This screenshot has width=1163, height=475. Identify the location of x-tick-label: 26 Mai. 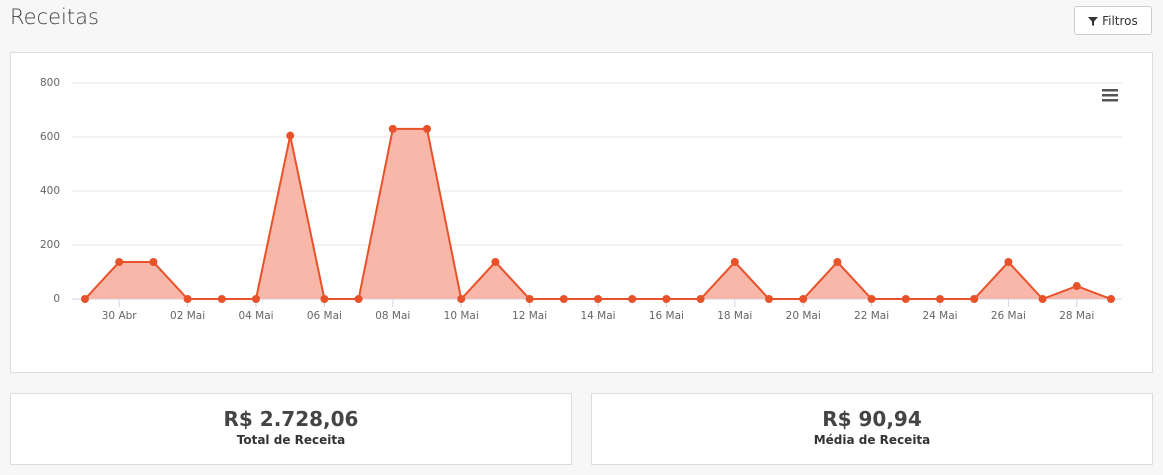
(1008, 316).